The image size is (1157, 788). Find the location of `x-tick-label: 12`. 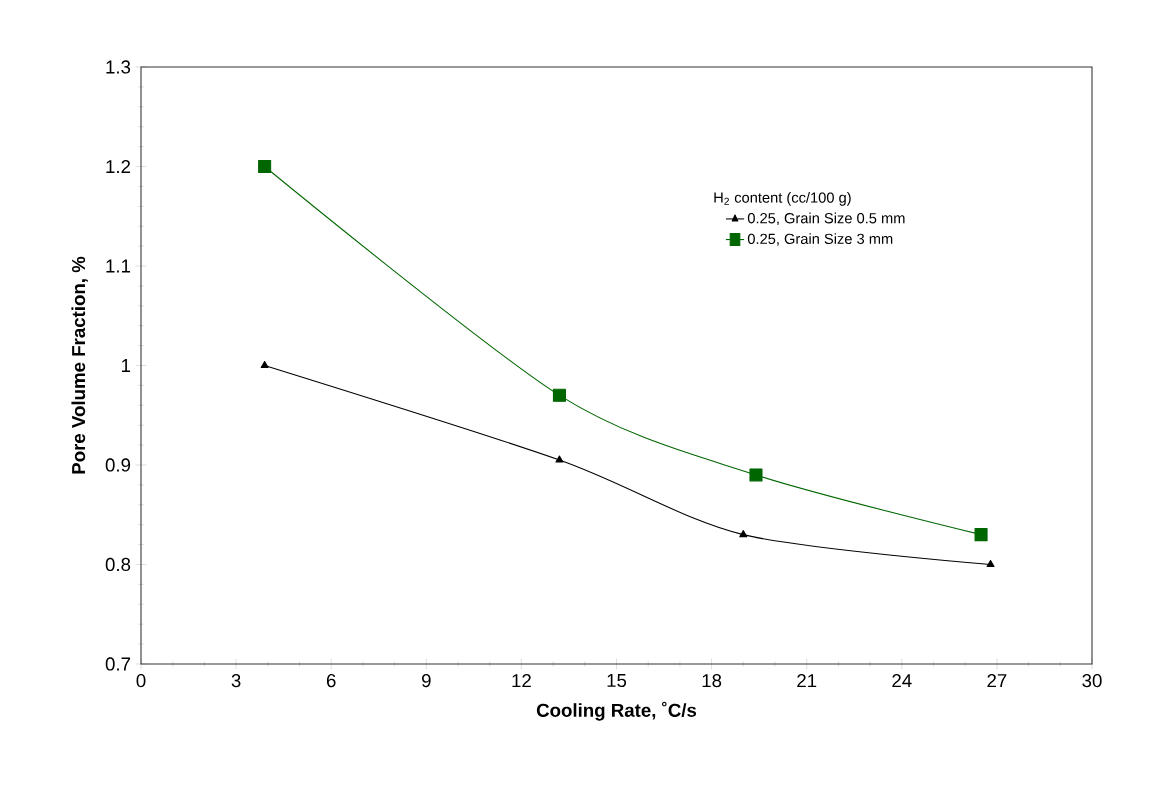

x-tick-label: 12 is located at coordinates (521, 681).